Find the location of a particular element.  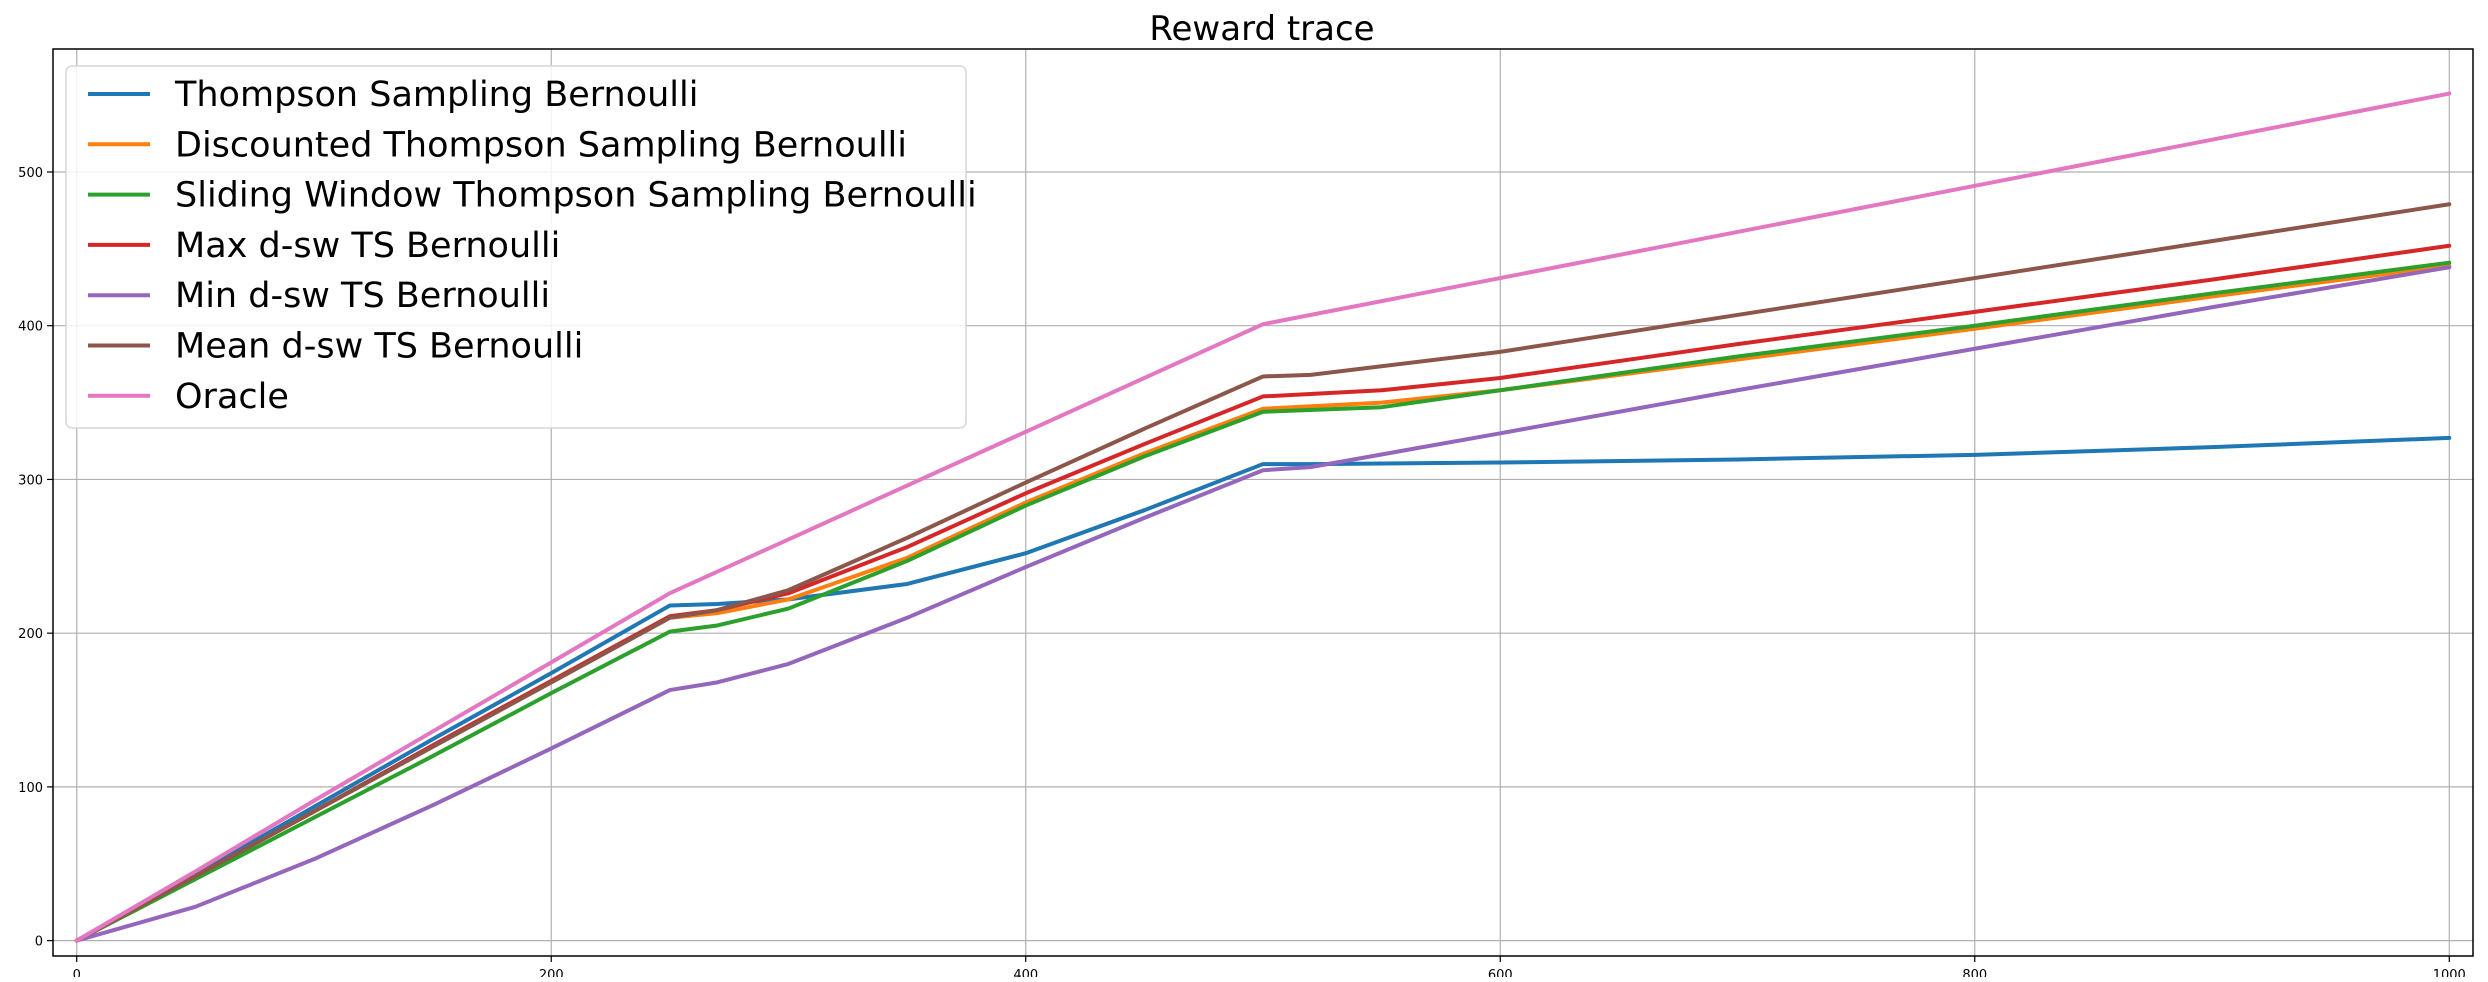

x-tick-label: 200 is located at coordinates (551, 972).